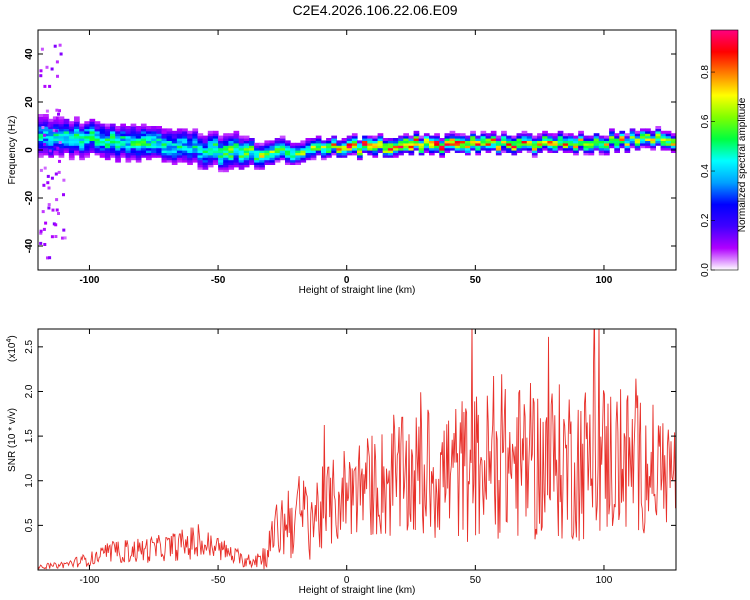 This screenshot has height=600, width=750. What do you see at coordinates (347, 580) in the screenshot?
I see `snr-x-tick-label: 0` at bounding box center [347, 580].